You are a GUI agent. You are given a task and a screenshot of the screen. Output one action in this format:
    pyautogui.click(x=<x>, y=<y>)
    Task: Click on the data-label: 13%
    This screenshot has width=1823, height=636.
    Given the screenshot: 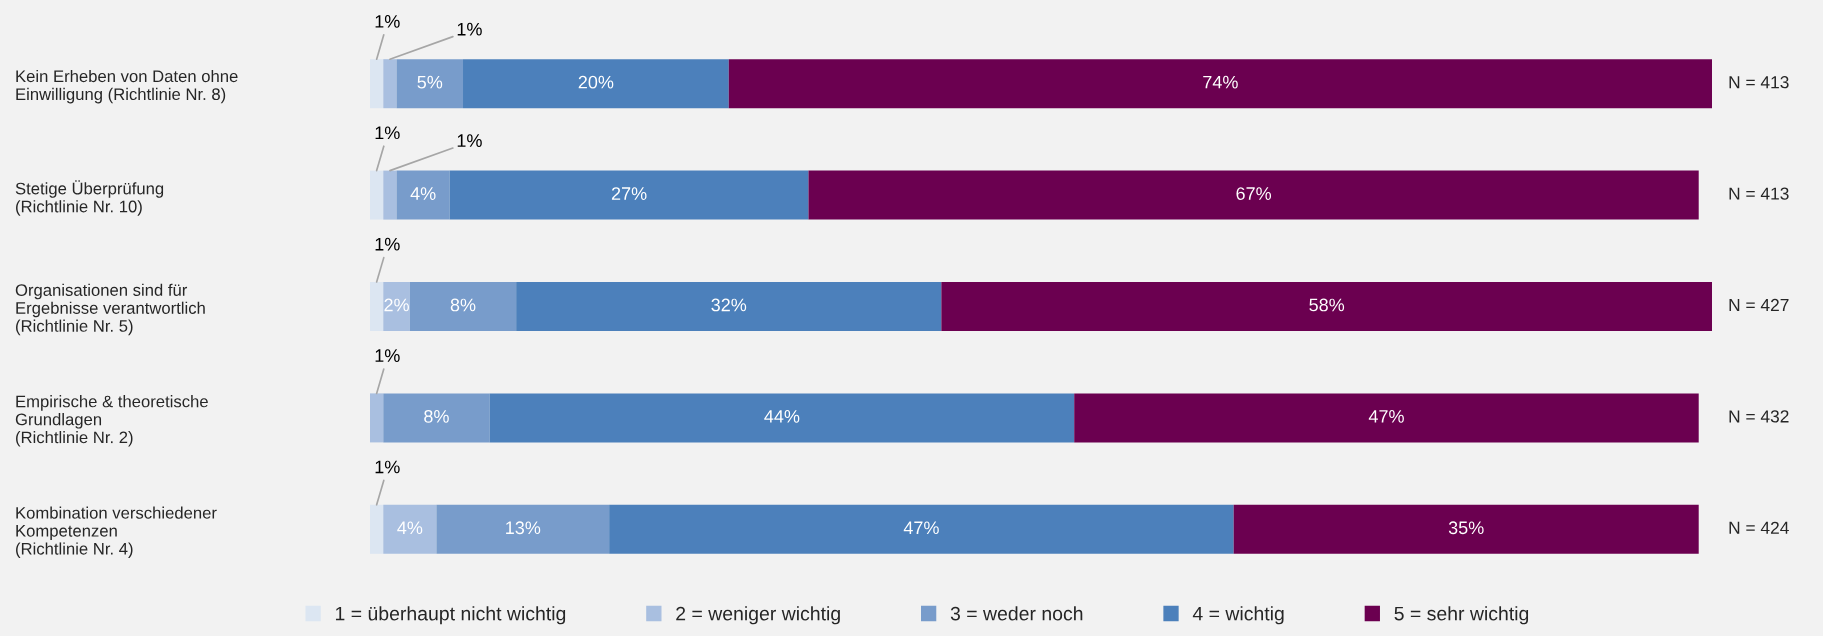 What is the action you would take?
    pyautogui.click(x=523, y=528)
    